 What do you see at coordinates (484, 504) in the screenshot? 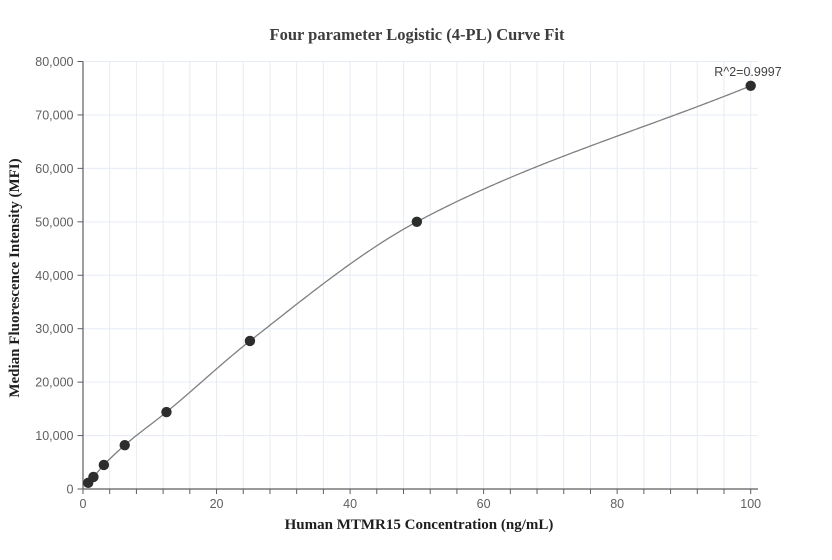
I see `x-tick-label: 60` at bounding box center [484, 504].